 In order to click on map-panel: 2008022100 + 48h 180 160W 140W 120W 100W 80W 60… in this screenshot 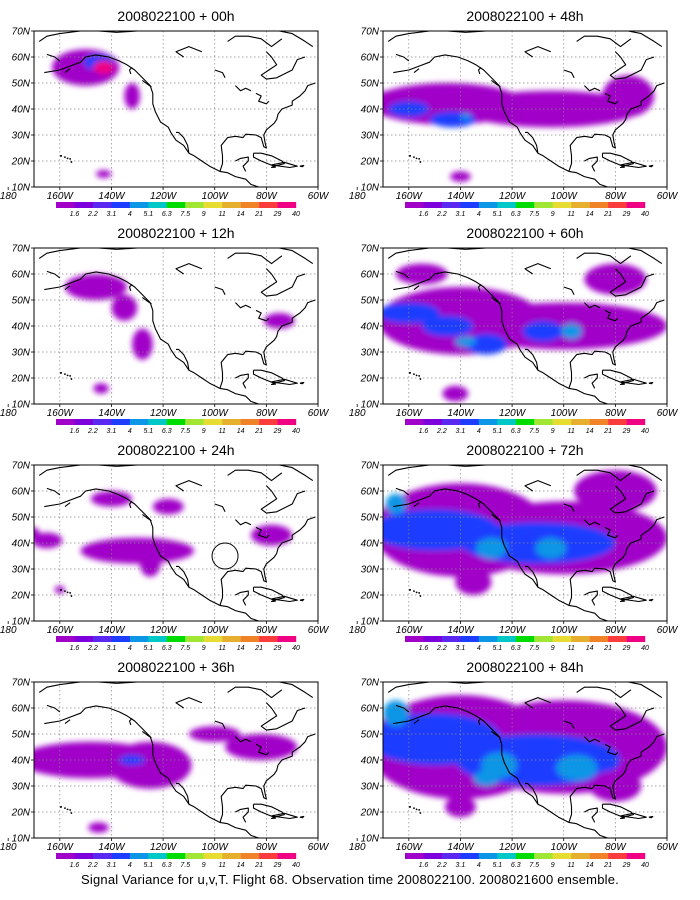, I will do `click(514, 113)`.